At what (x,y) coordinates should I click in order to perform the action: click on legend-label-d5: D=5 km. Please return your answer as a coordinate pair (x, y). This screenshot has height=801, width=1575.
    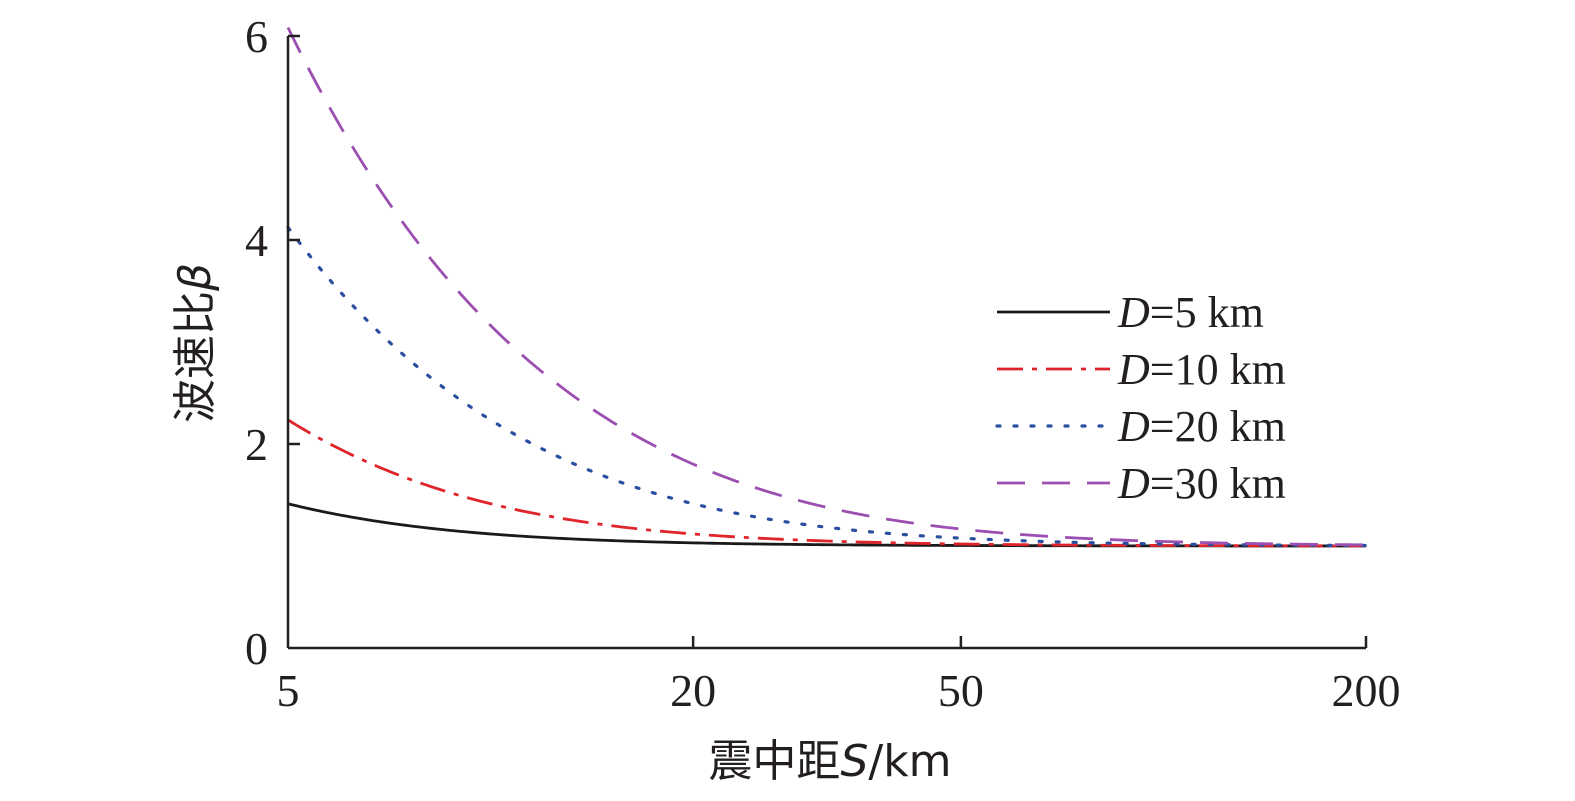
    Looking at the image, I should click on (1190, 312).